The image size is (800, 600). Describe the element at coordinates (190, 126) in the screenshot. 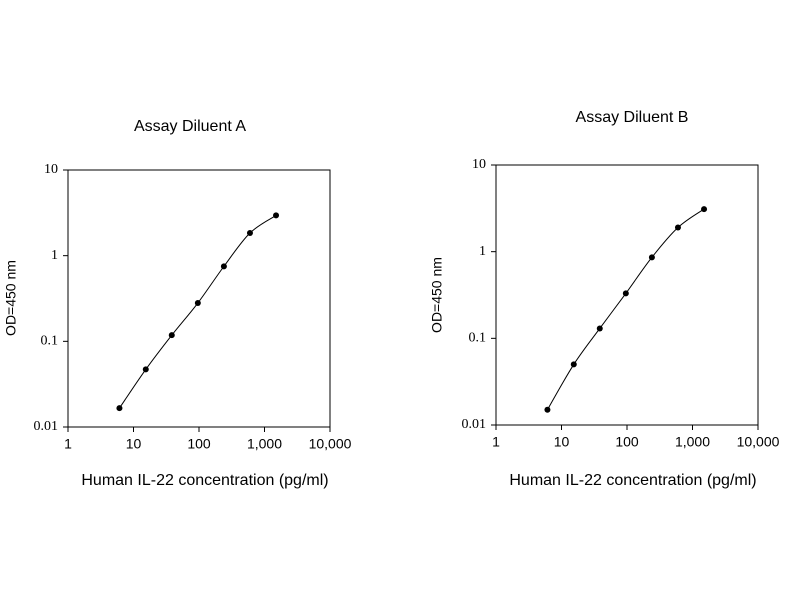

I see `chart-title: Assay Diluent A` at that location.